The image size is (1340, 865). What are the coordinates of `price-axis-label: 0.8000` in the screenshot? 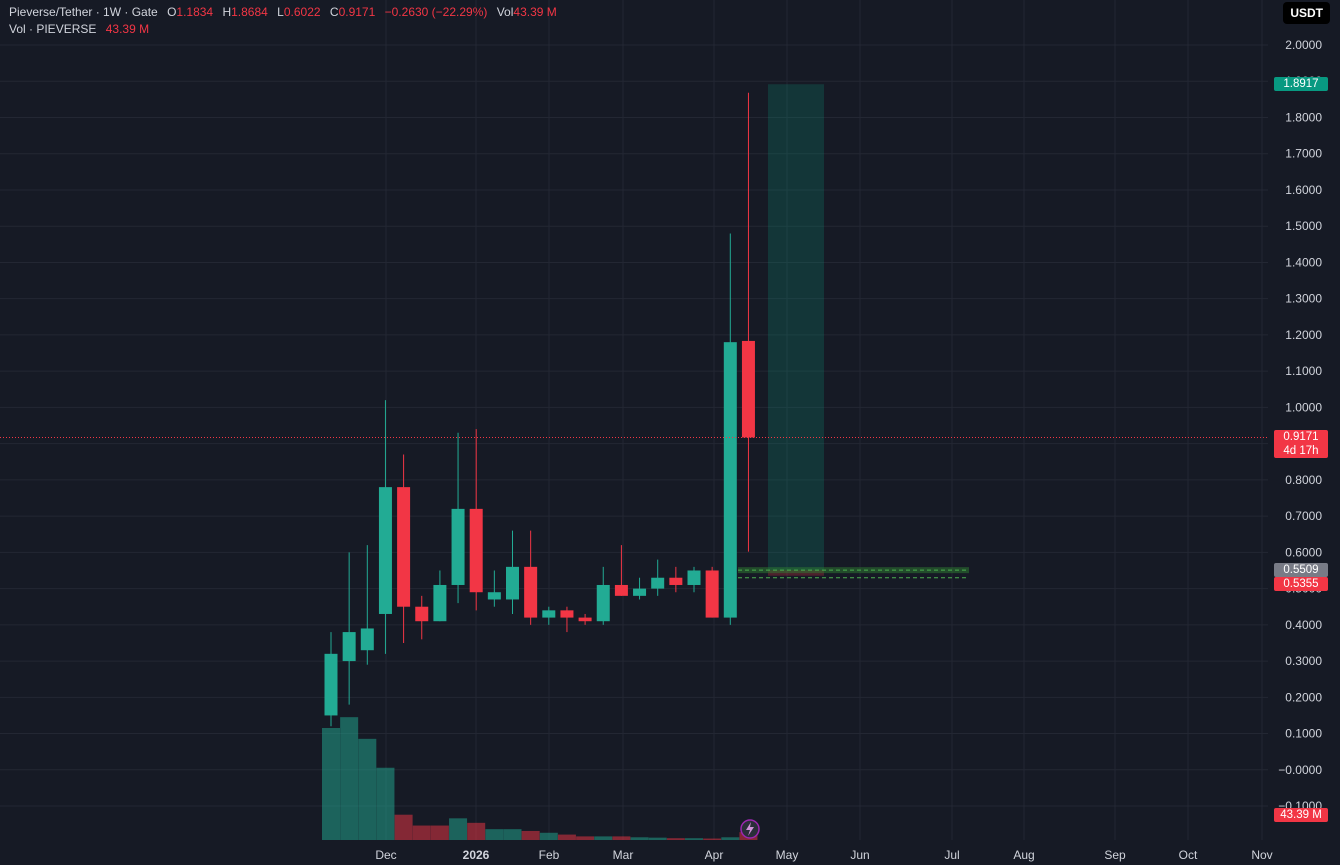 It's located at (1303, 480).